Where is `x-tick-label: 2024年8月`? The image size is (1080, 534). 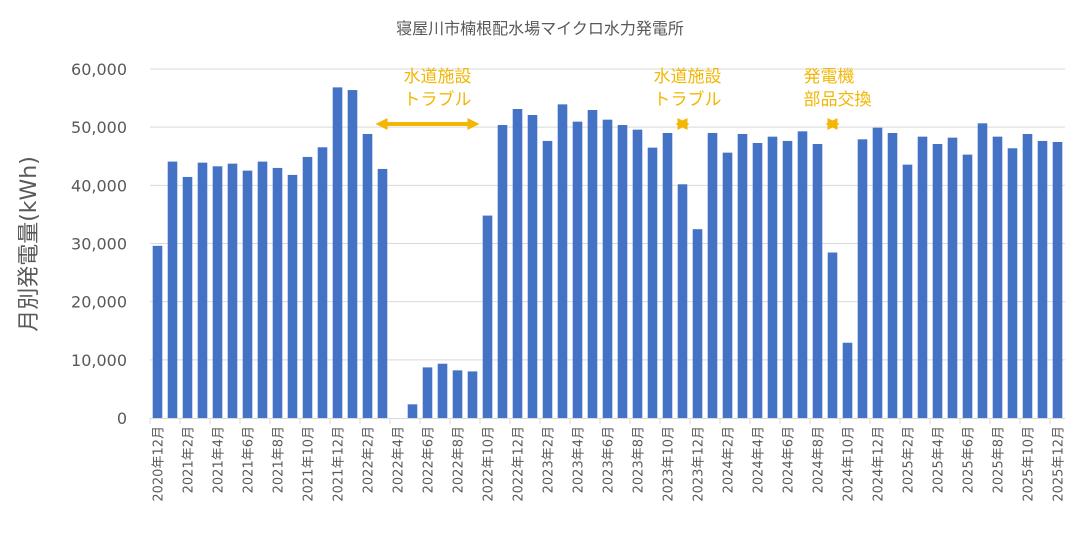
x-tick-label: 2024年8月 is located at coordinates (819, 459).